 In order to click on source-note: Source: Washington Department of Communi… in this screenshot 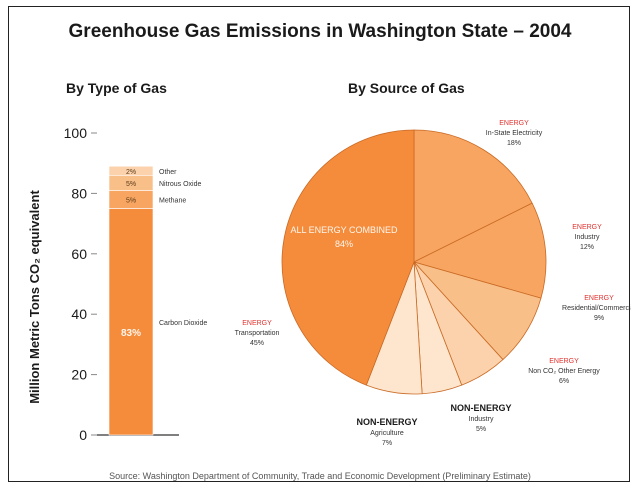, I will do `click(320, 476)`.